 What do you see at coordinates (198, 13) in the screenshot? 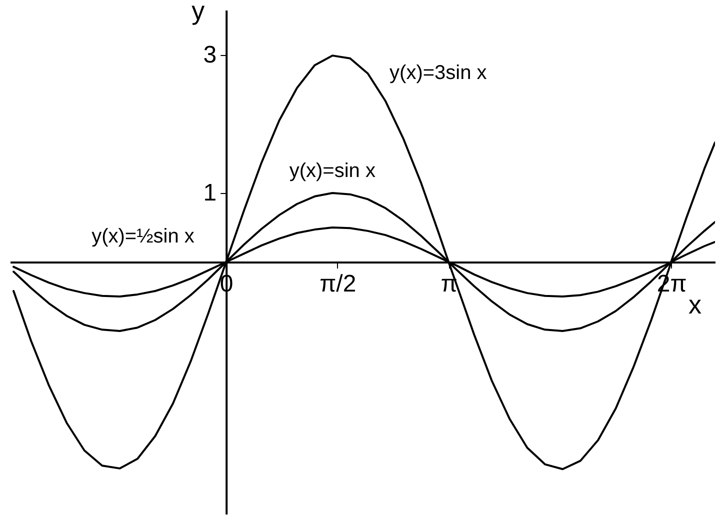
I see `y-axis-title: y` at bounding box center [198, 13].